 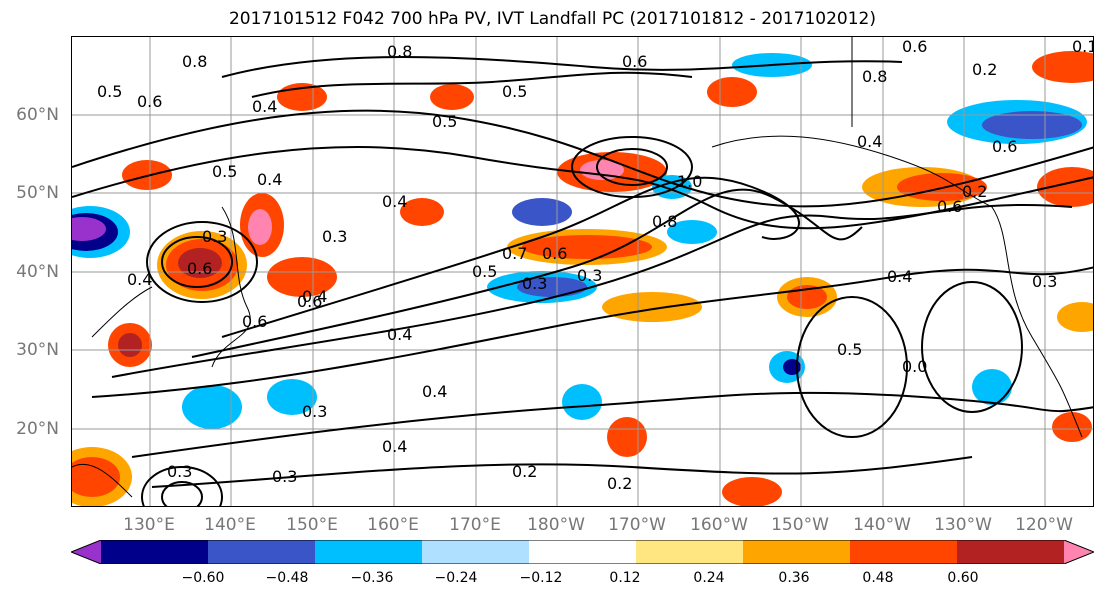 What do you see at coordinates (37, 193) in the screenshot?
I see `lat-label: 50°N` at bounding box center [37, 193].